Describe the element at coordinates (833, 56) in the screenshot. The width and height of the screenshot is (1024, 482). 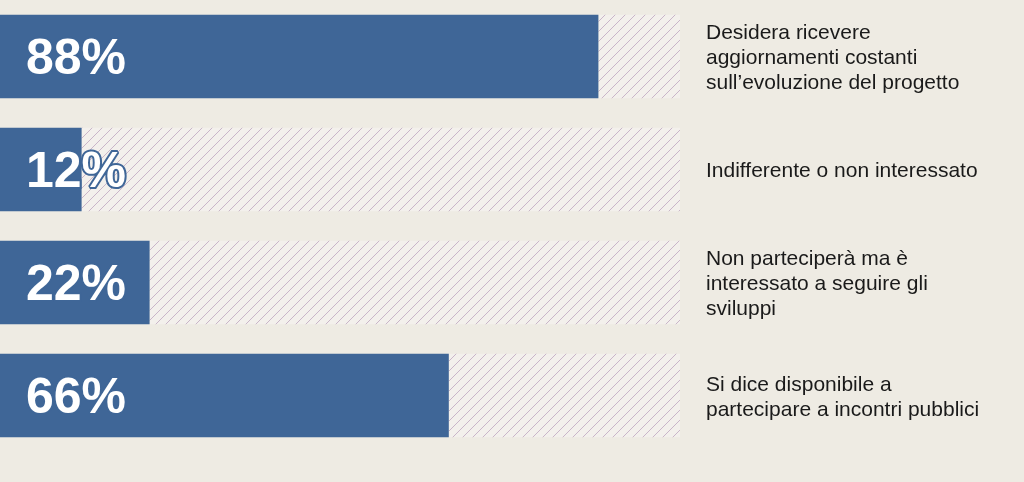
I see `y-tick-label: Desidera ricevere aggiornamenti costanti sull’evoluzione del progetto` at that location.